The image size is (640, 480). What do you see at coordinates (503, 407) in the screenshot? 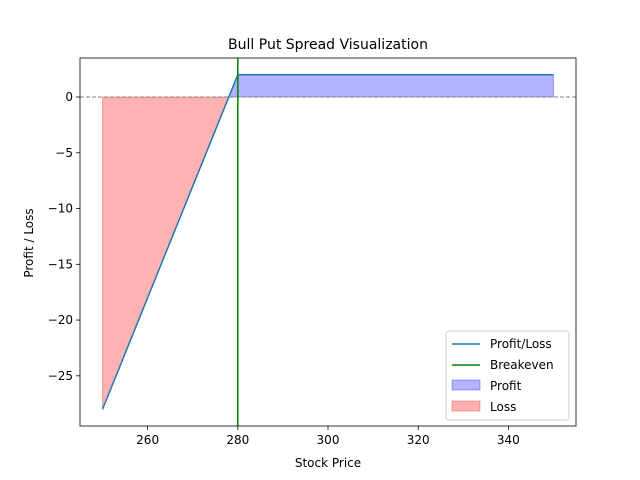
I see `legend-label-loss: Loss` at bounding box center [503, 407].